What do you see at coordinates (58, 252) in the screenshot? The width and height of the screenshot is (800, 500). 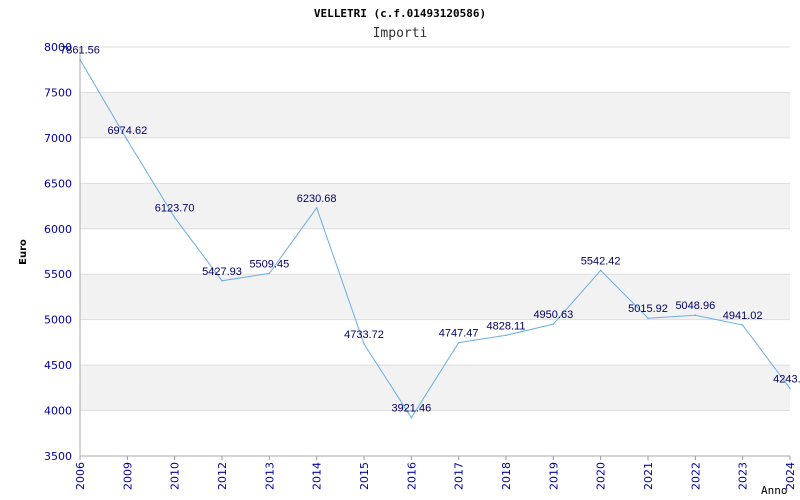 I see `y-tick-labels: 3500 4000 4500 5000 5500 6000 6500 7000 7500 8000` at bounding box center [58, 252].